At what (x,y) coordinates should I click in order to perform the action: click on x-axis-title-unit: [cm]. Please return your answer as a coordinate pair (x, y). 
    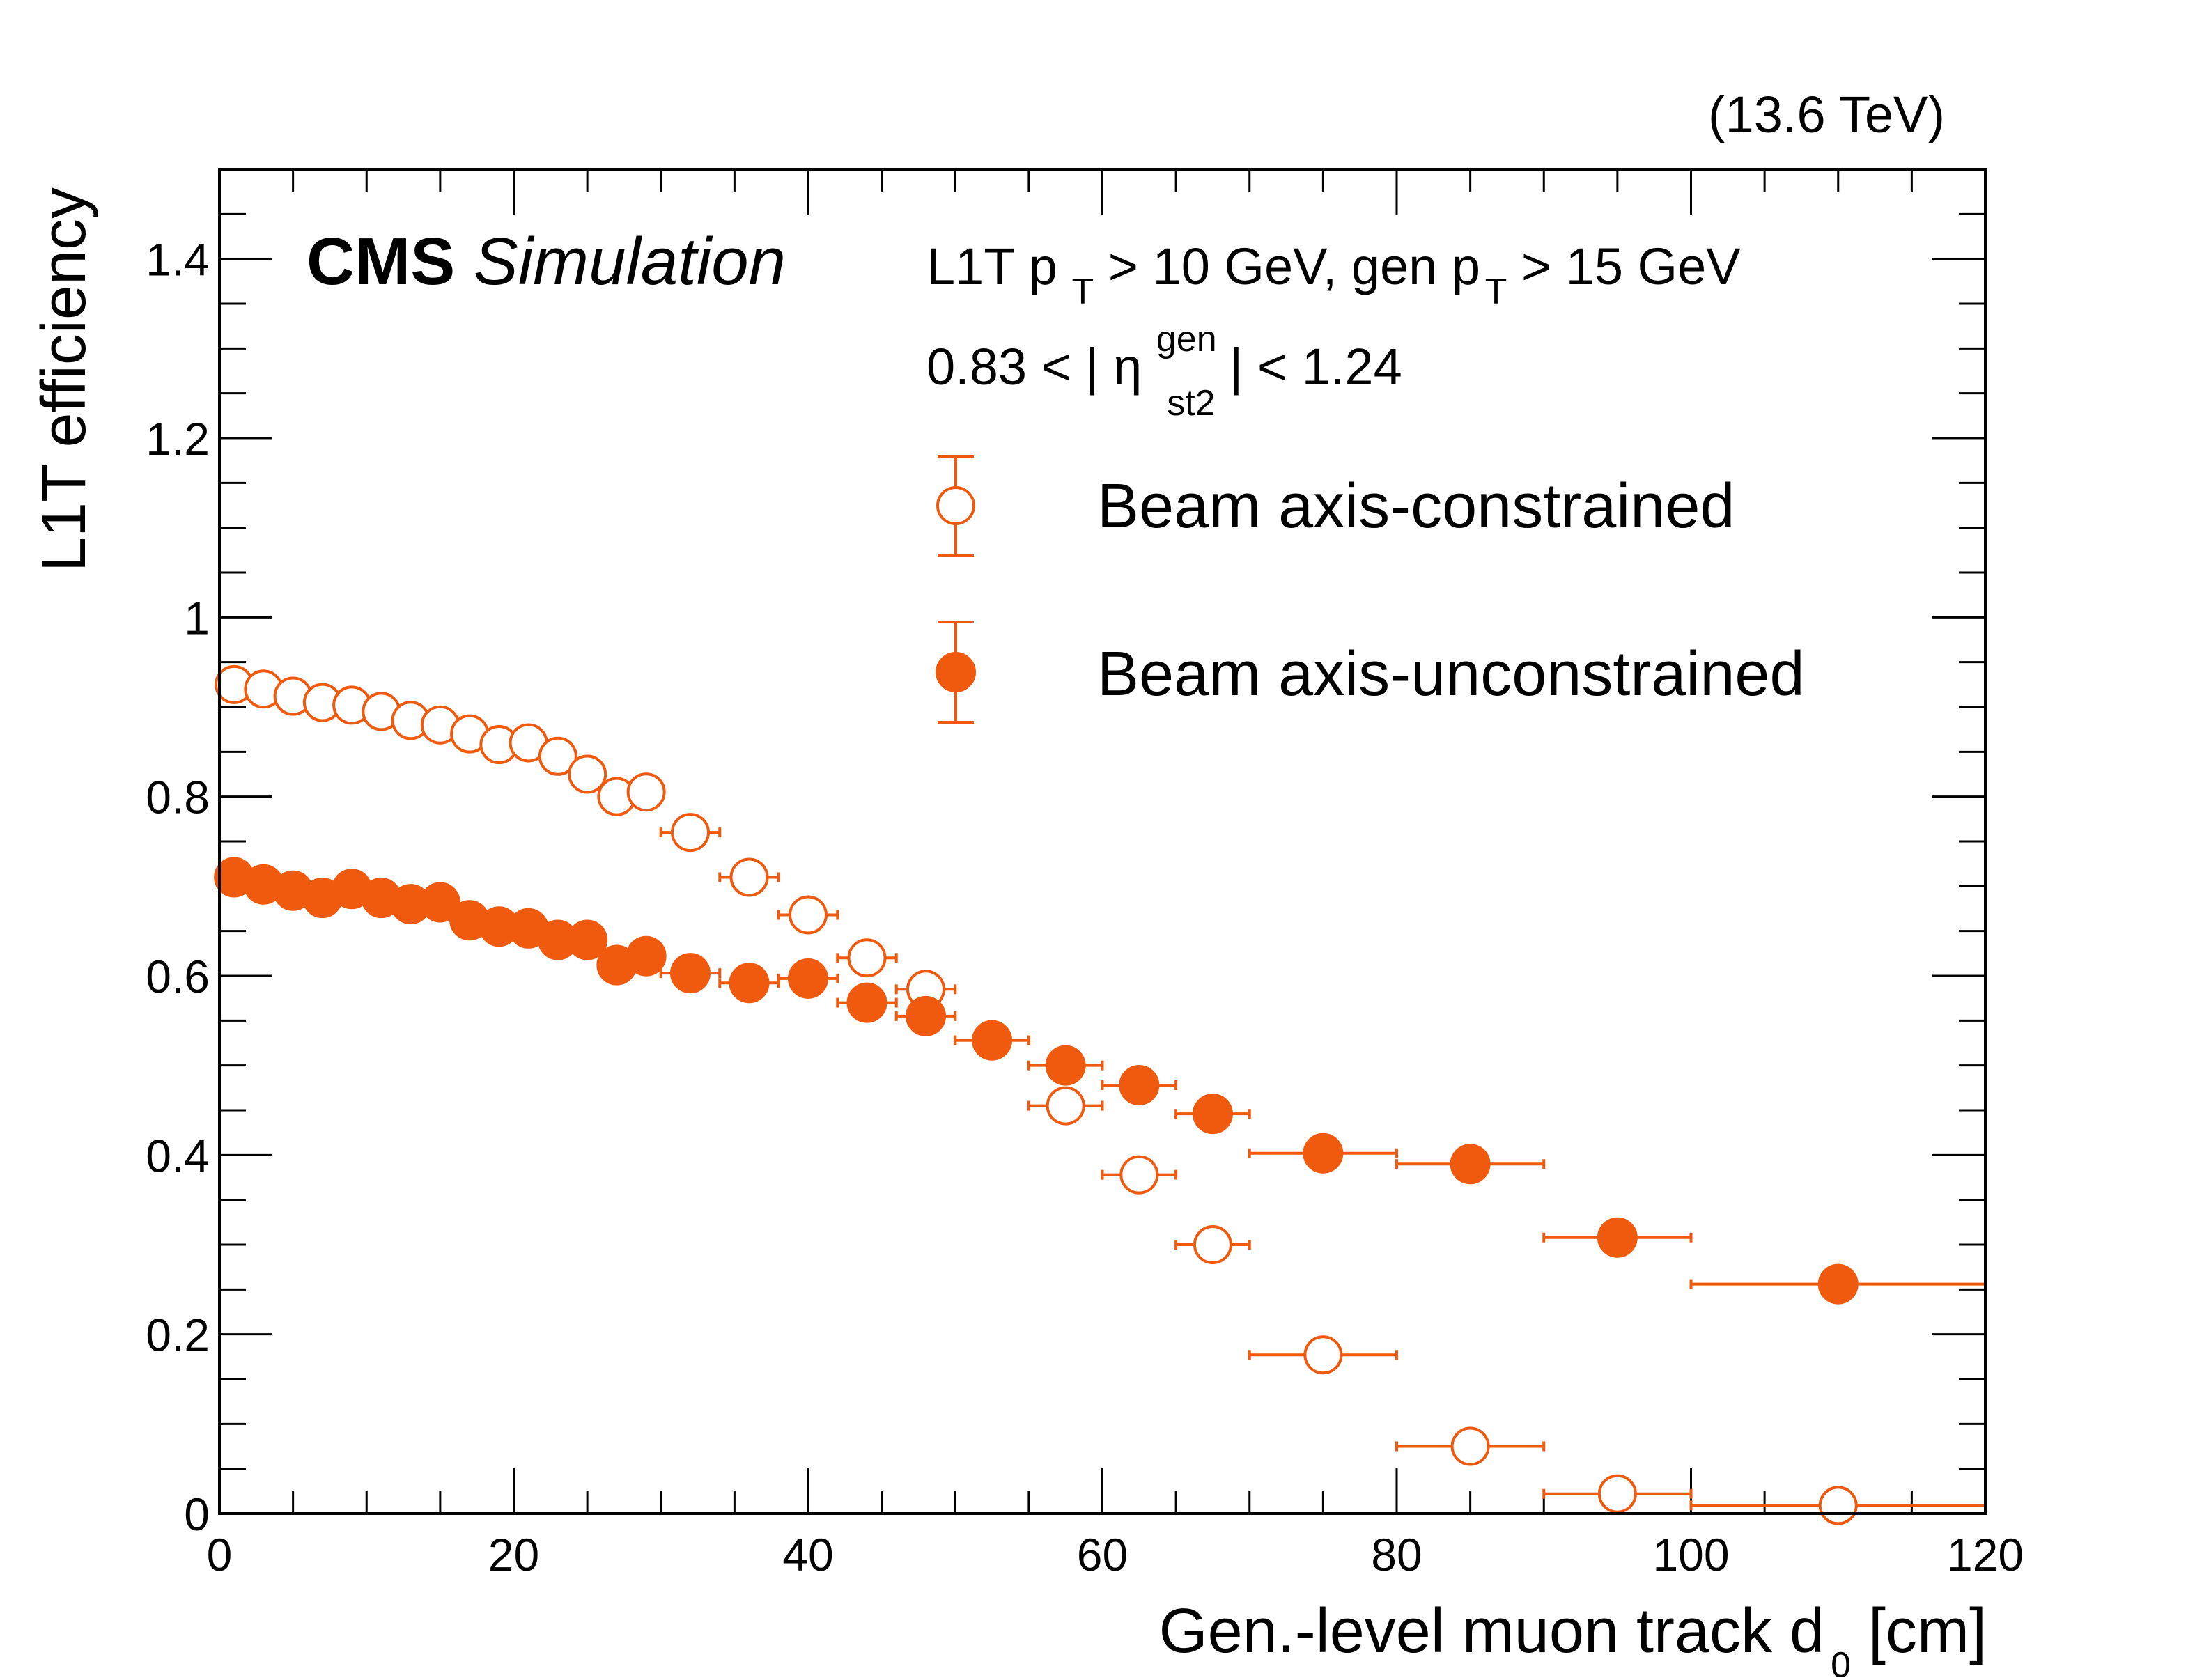
    Looking at the image, I should click on (1927, 1631).